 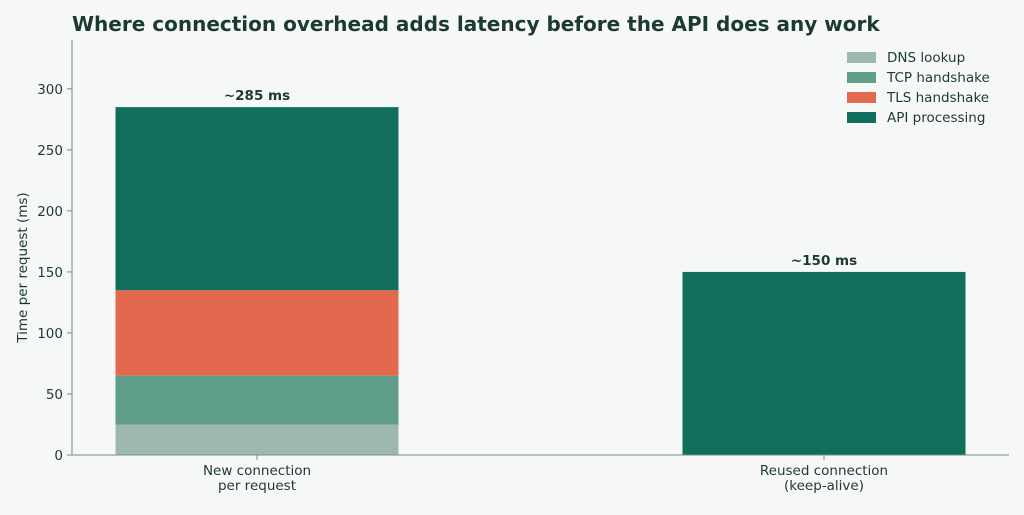 I want to click on legend-label: TCP handshake, so click(x=938, y=78).